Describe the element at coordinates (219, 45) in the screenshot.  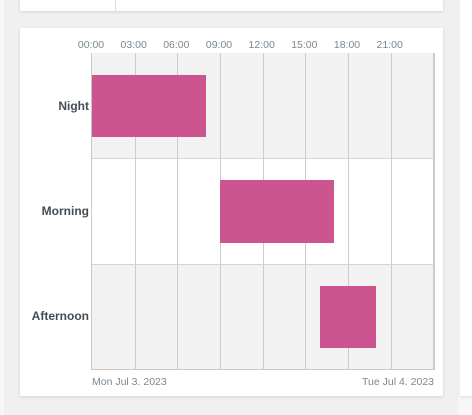
I see `hour-tick-label: 09:00` at that location.